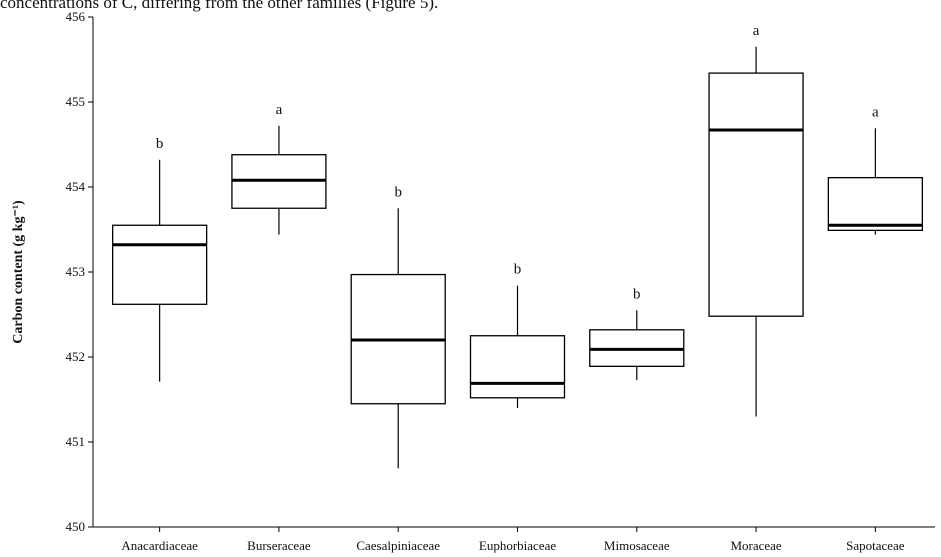 The image size is (941, 557). Describe the element at coordinates (76, 16) in the screenshot. I see `y-tick-label: 456` at that location.